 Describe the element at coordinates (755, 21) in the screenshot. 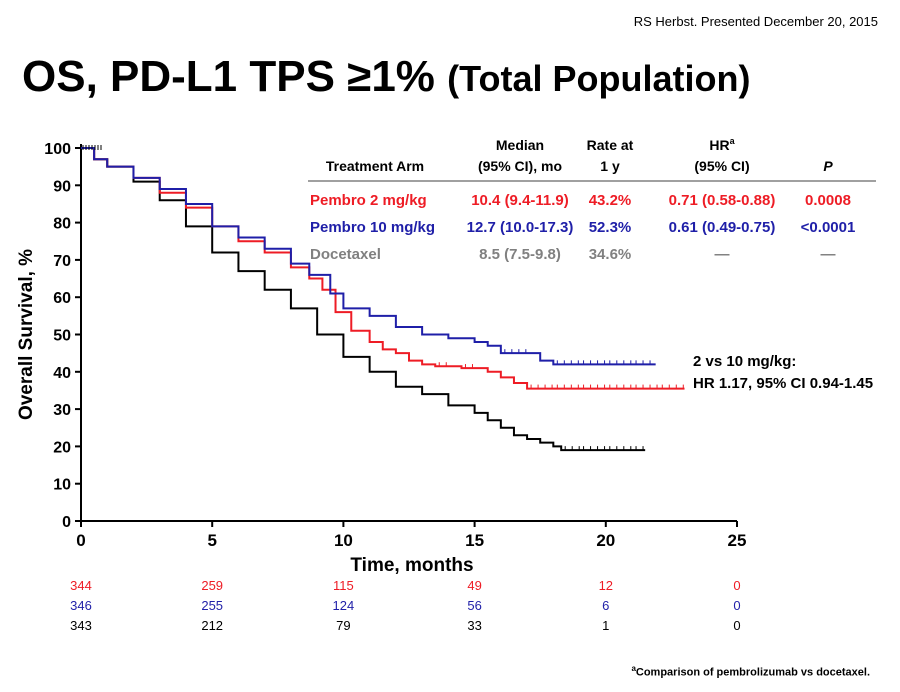

I see `credit-line: RS Herbst. Presented December 20, 2015` at that location.